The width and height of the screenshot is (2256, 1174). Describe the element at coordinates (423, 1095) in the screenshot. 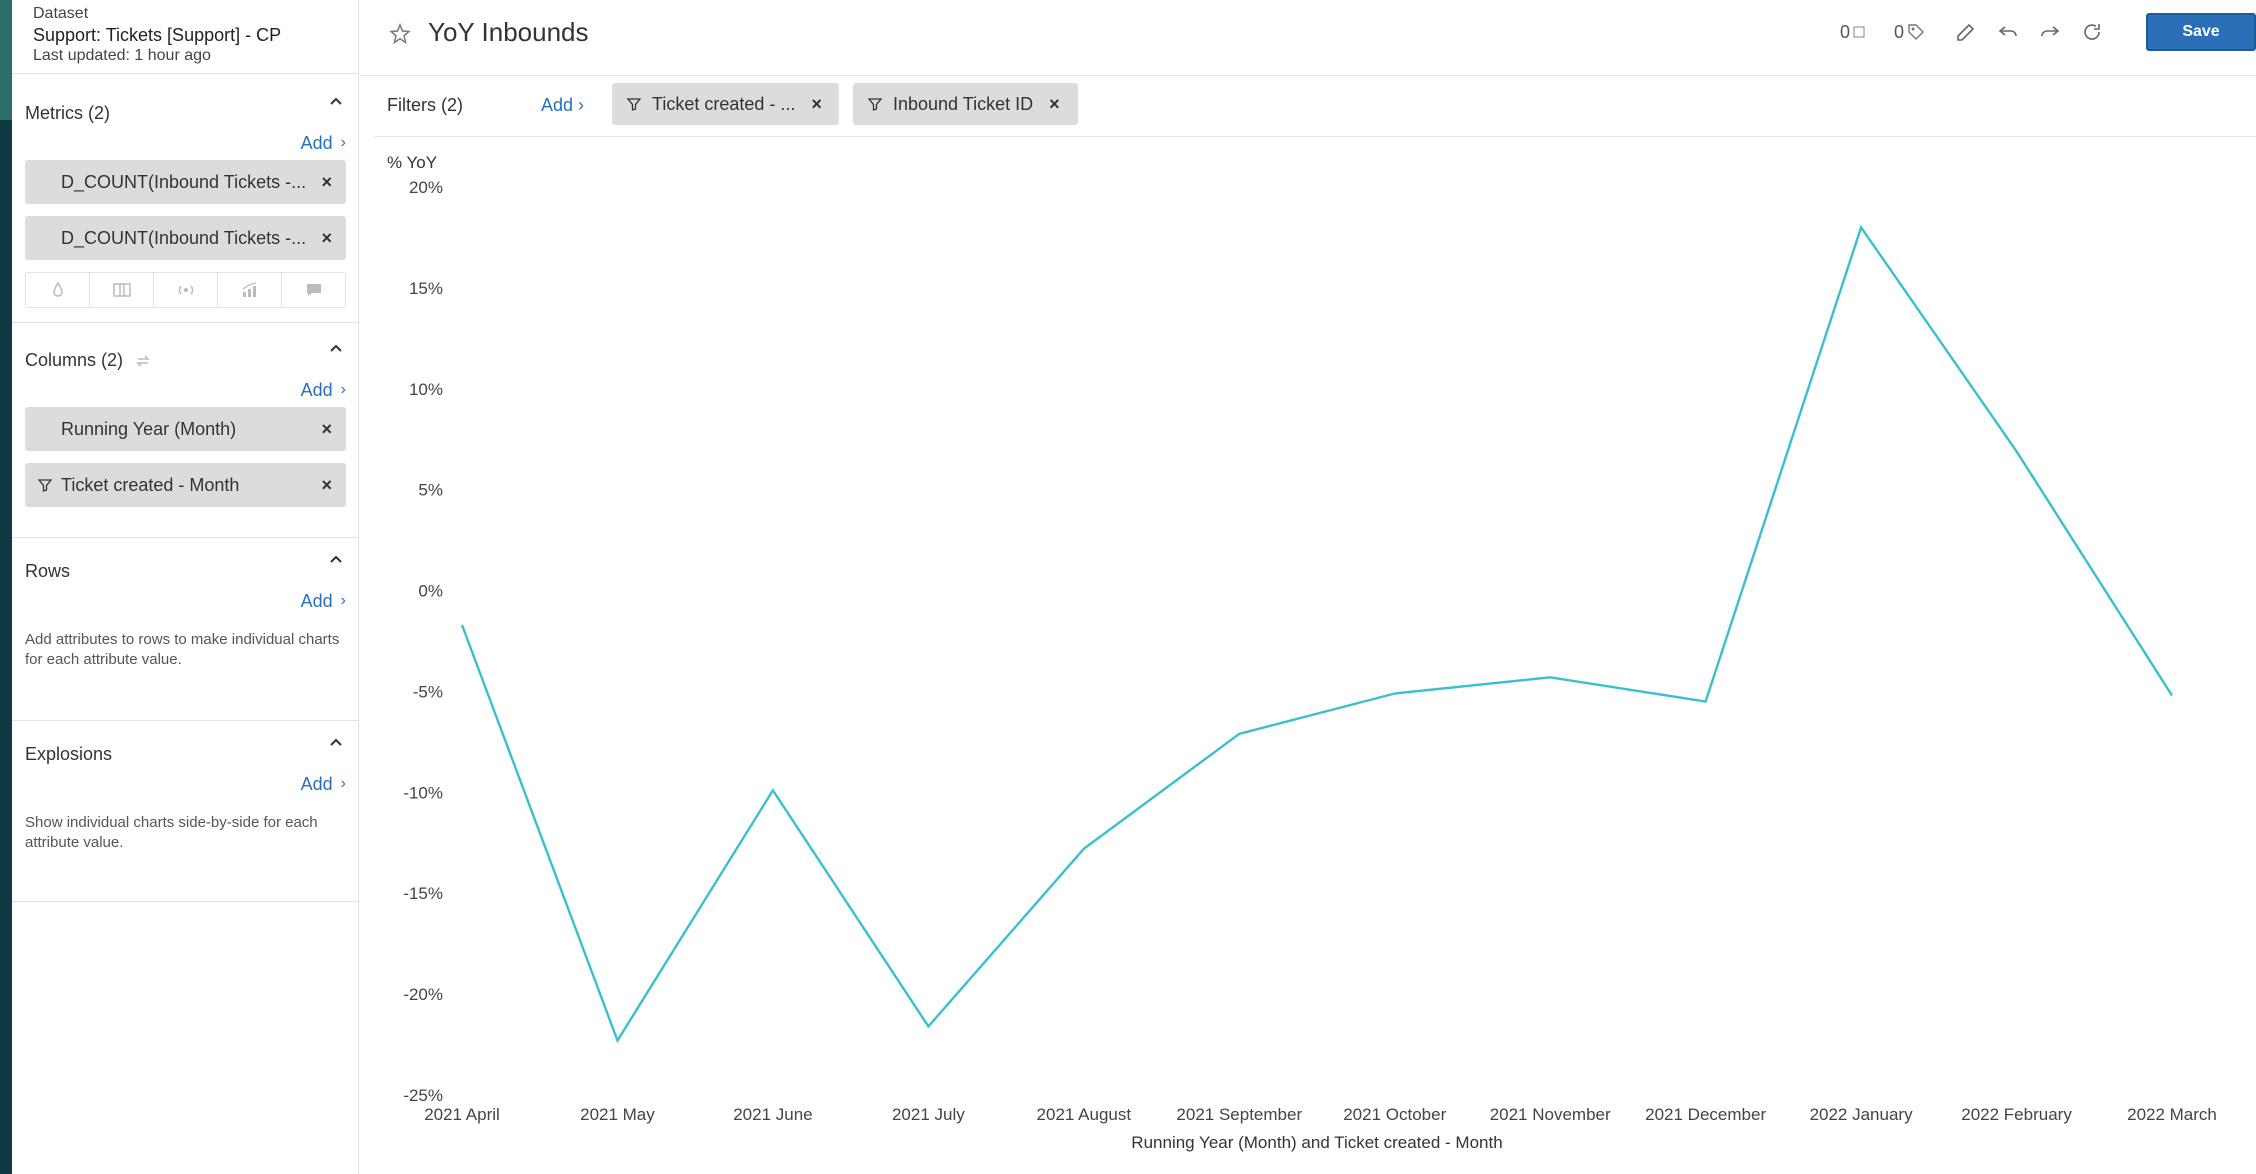

I see `y-tick-label: -25%` at that location.